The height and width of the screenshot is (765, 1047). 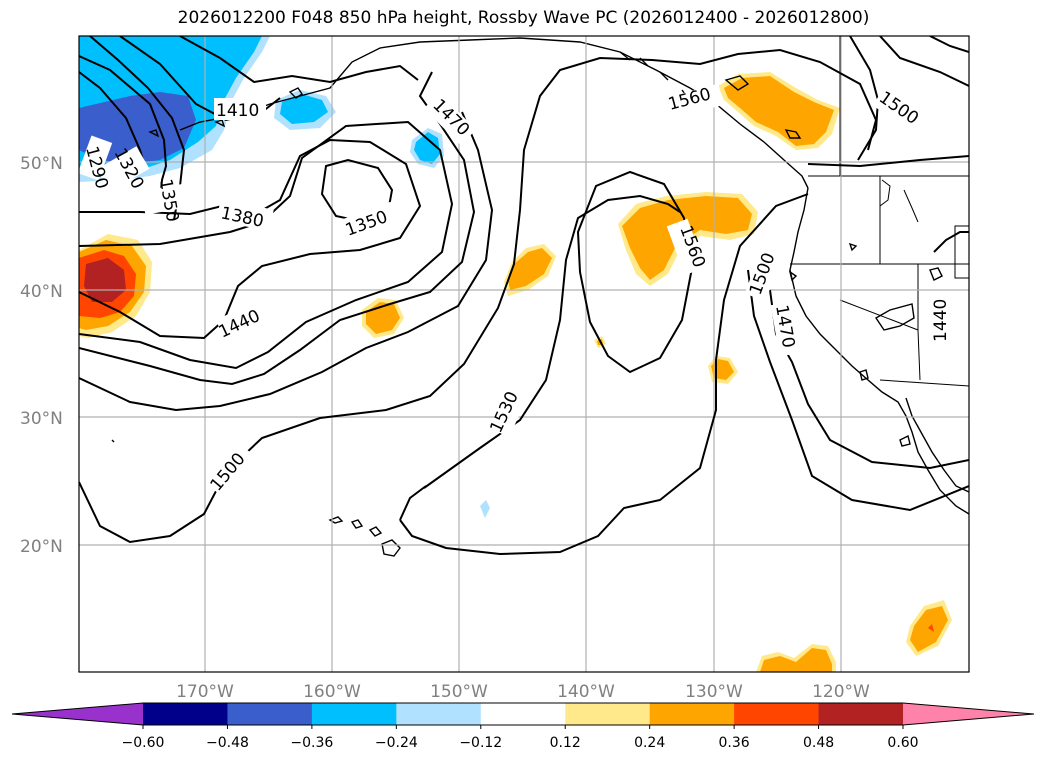 What do you see at coordinates (818, 743) in the screenshot?
I see `colorbar-tick-label: 0.48` at bounding box center [818, 743].